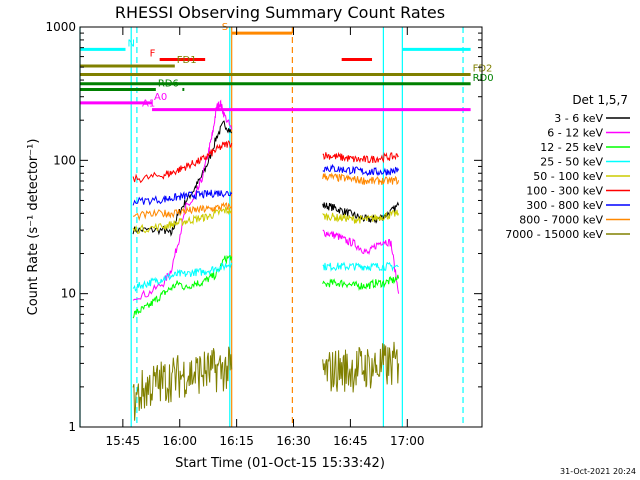 The width and height of the screenshot is (640, 480). Describe the element at coordinates (179, 441) in the screenshot. I see `x-tick-label-1: 16:00` at that location.